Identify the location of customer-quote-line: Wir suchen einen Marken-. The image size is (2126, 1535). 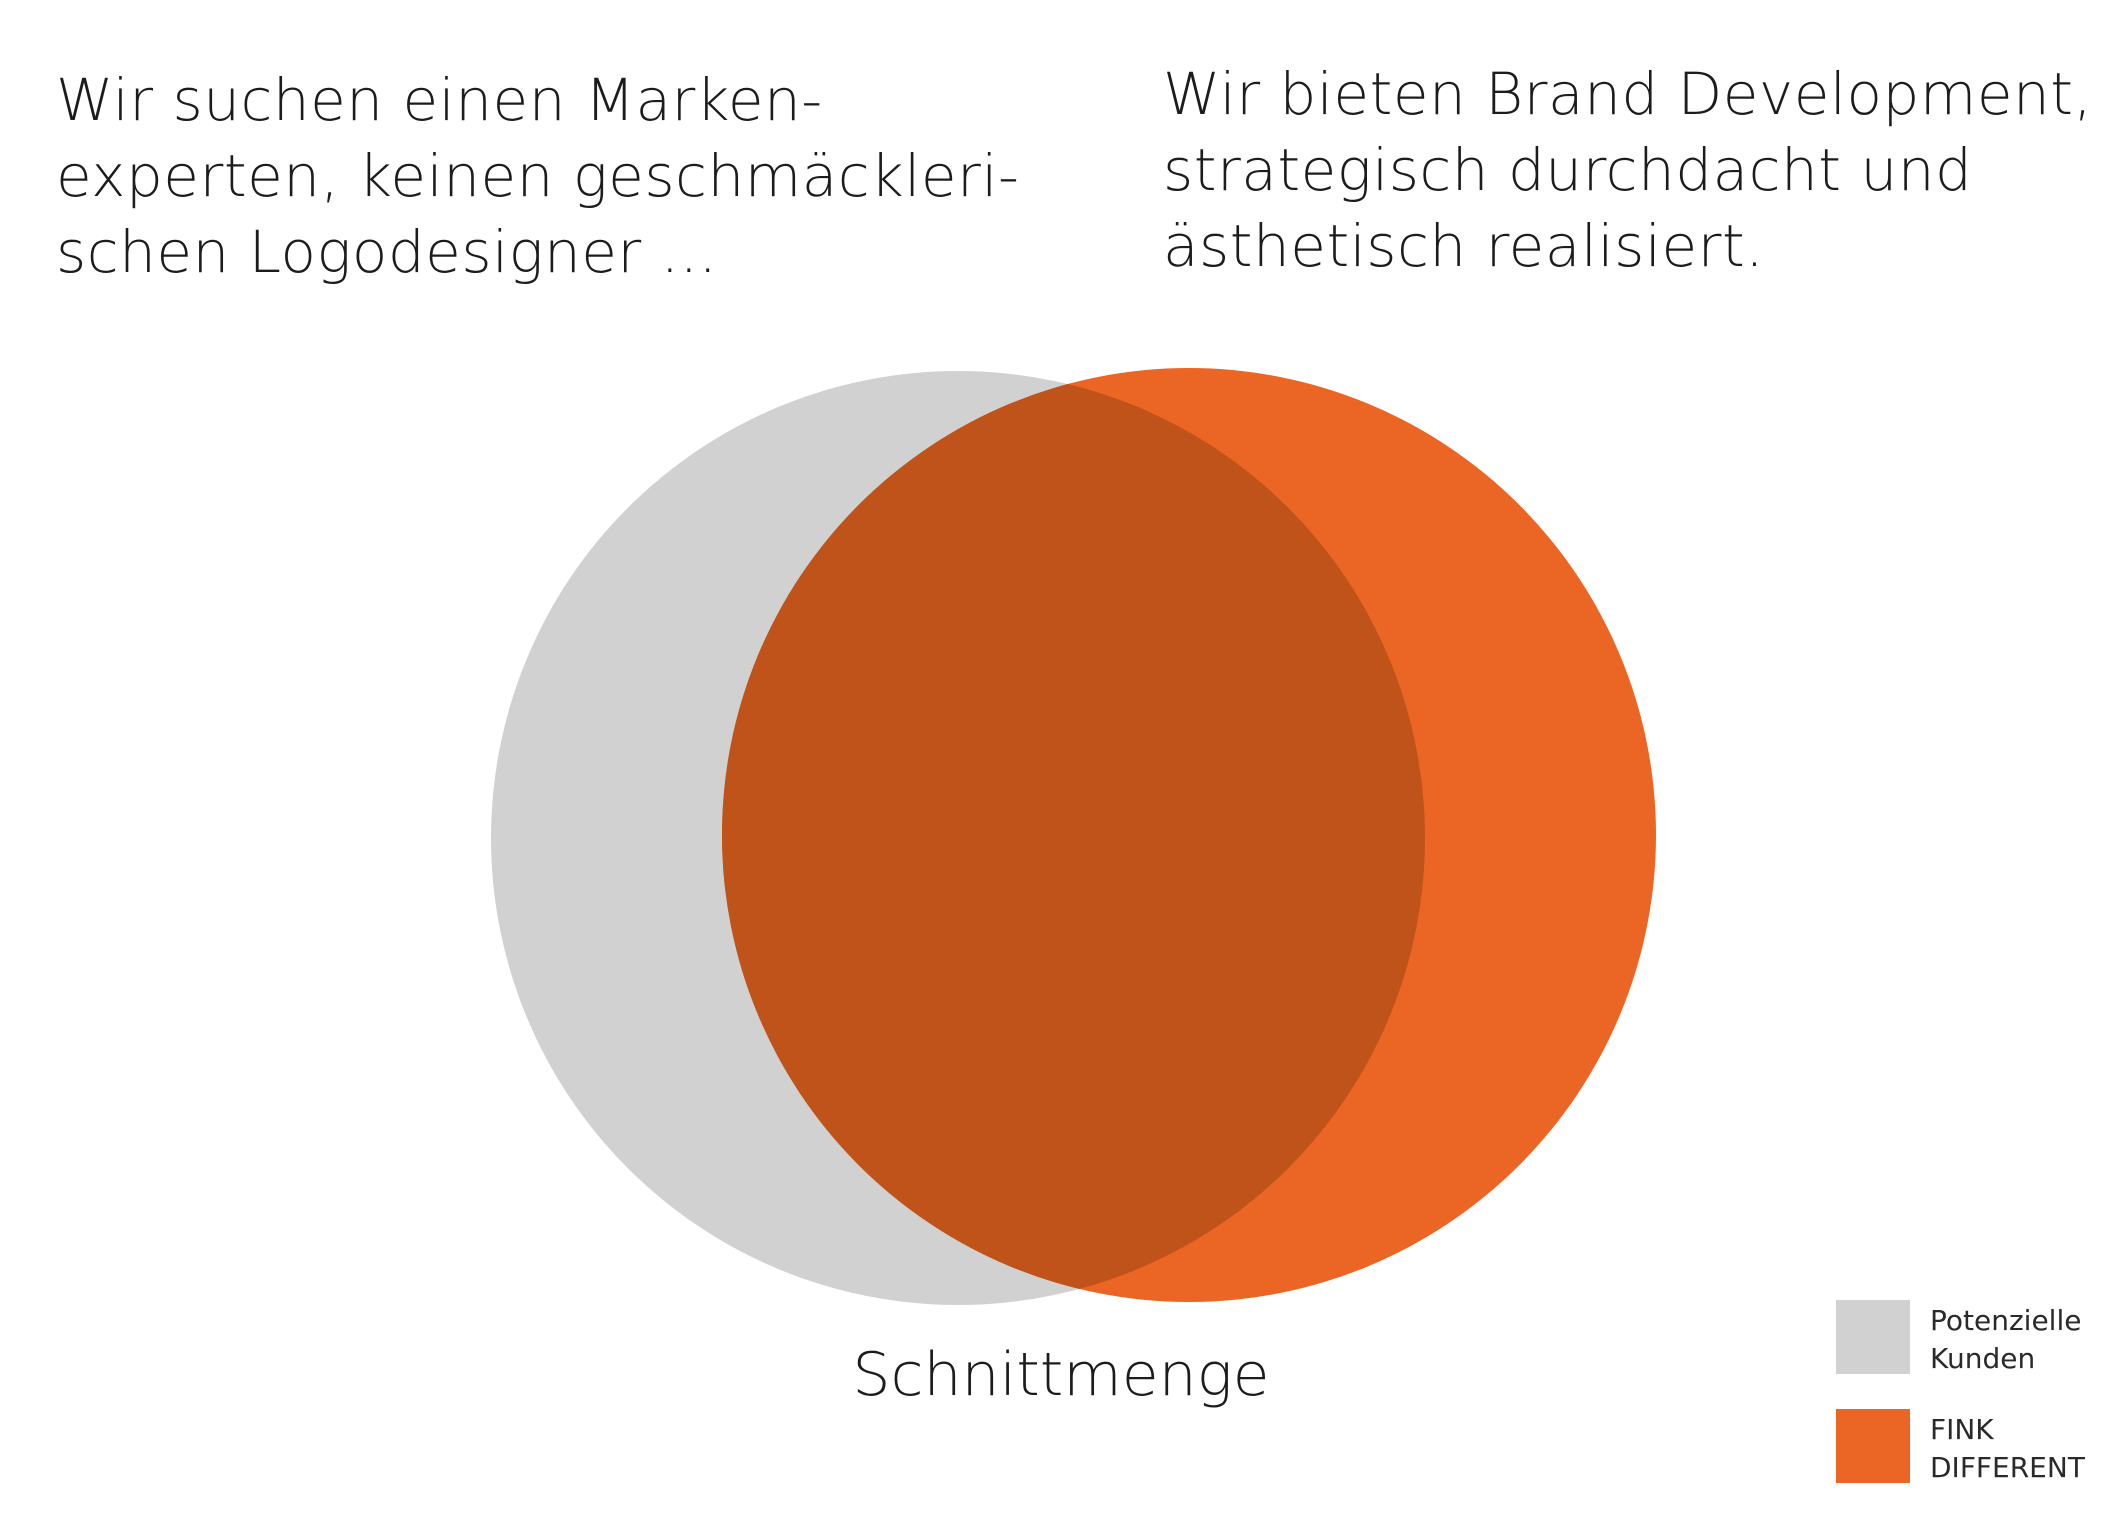
(439, 100).